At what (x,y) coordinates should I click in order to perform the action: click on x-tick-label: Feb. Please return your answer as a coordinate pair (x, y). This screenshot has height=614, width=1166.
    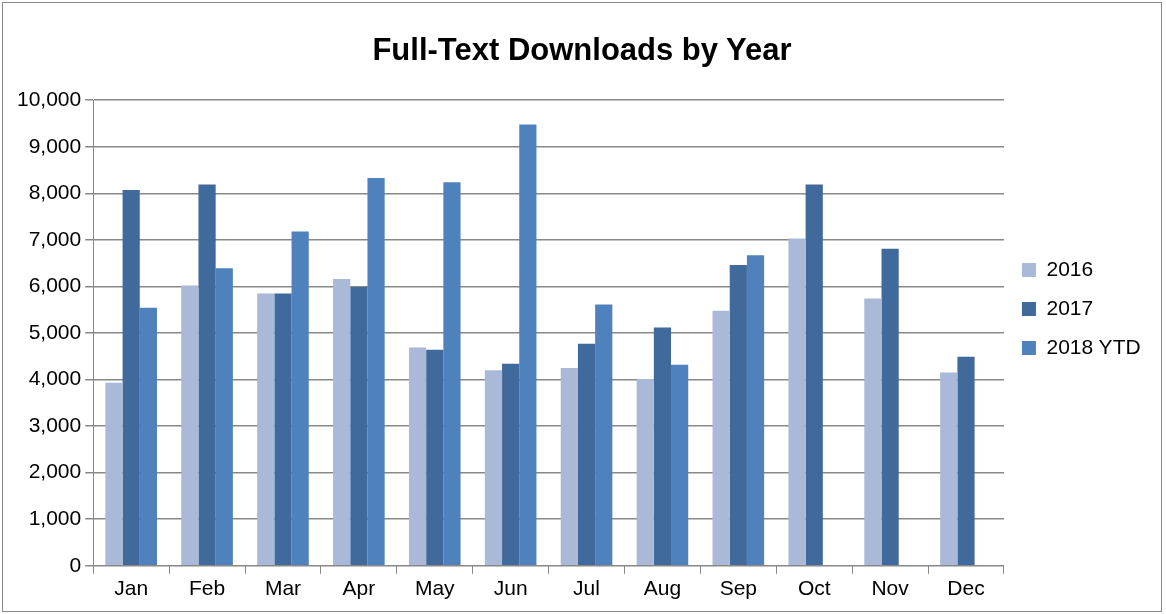
    Looking at the image, I should click on (207, 588).